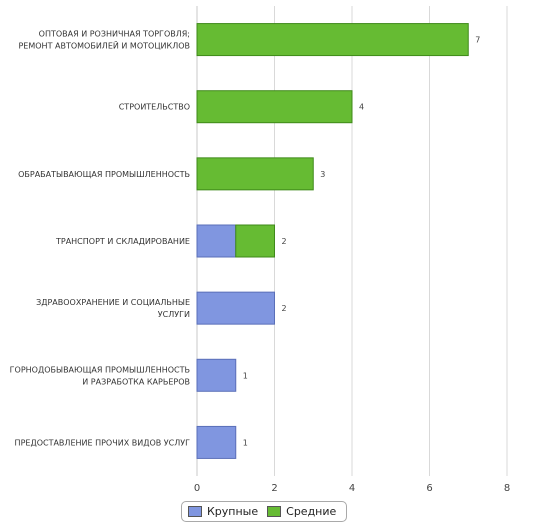 Image resolution: width=550 pixels, height=525 pixels. What do you see at coordinates (122, 241) in the screenshot?
I see `category-label: ТРАНСПОРТ И СКЛАДИРОВАНИЕ` at bounding box center [122, 241].